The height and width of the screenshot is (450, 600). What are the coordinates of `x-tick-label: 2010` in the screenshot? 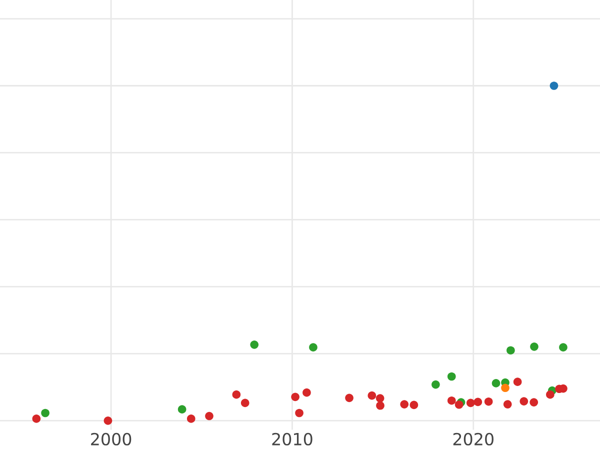 It's located at (292, 439).